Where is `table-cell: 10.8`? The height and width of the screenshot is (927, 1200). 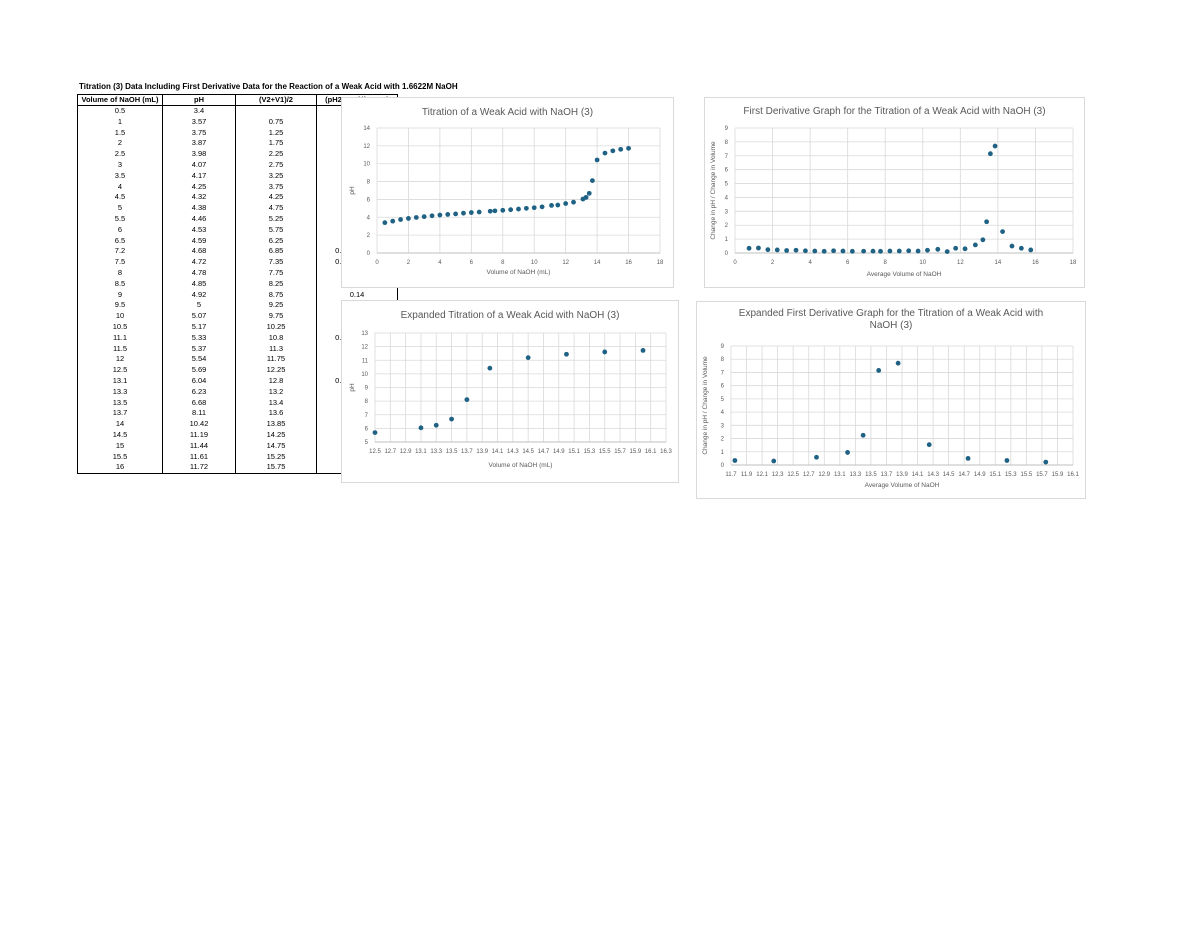
table-cell: 10.8 is located at coordinates (276, 338).